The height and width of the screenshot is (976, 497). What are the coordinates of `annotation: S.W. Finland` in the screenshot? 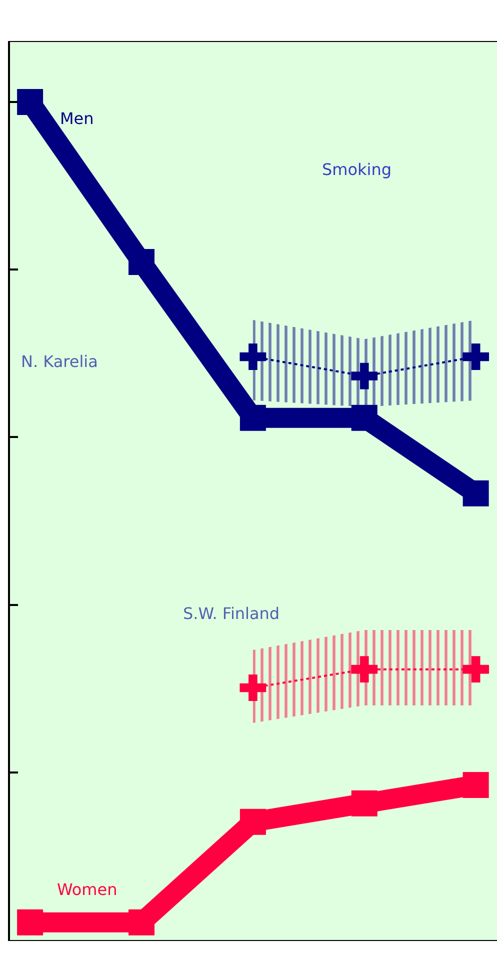 It's located at (231, 613).